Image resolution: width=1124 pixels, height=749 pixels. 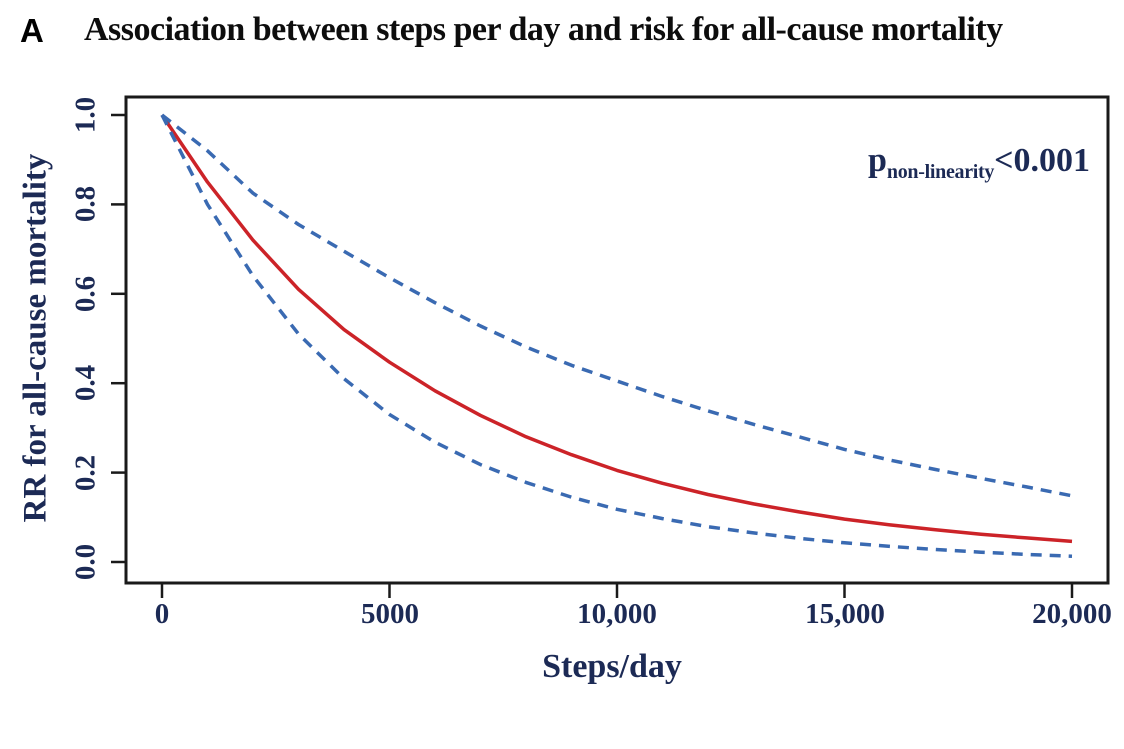 What do you see at coordinates (32, 30) in the screenshot?
I see `panel-label: A` at bounding box center [32, 30].